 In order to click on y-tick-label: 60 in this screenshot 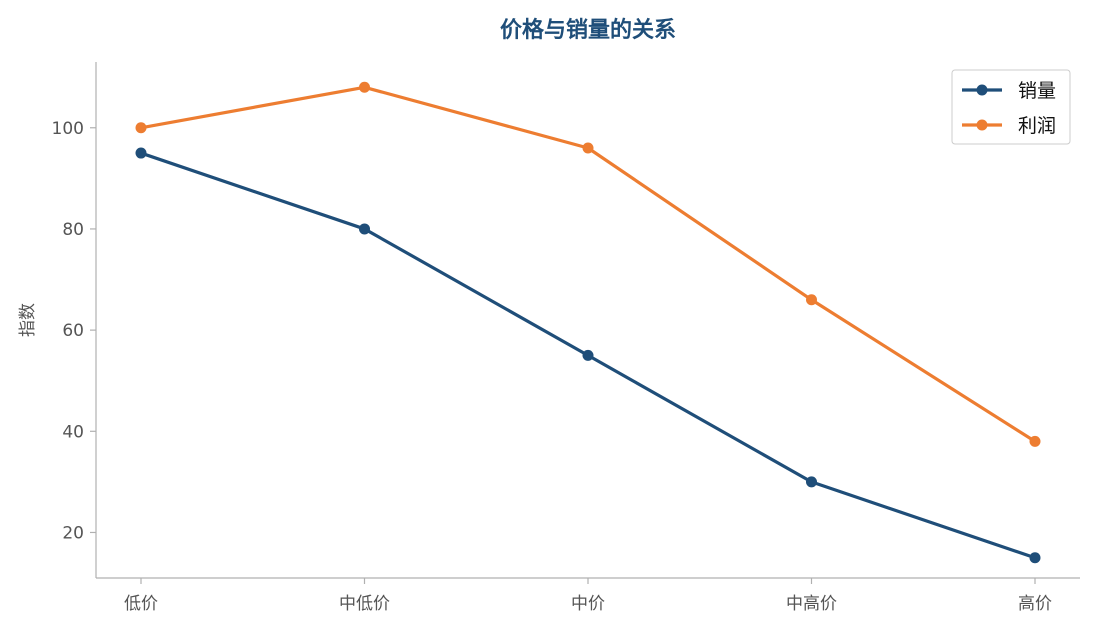, I will do `click(73, 331)`.